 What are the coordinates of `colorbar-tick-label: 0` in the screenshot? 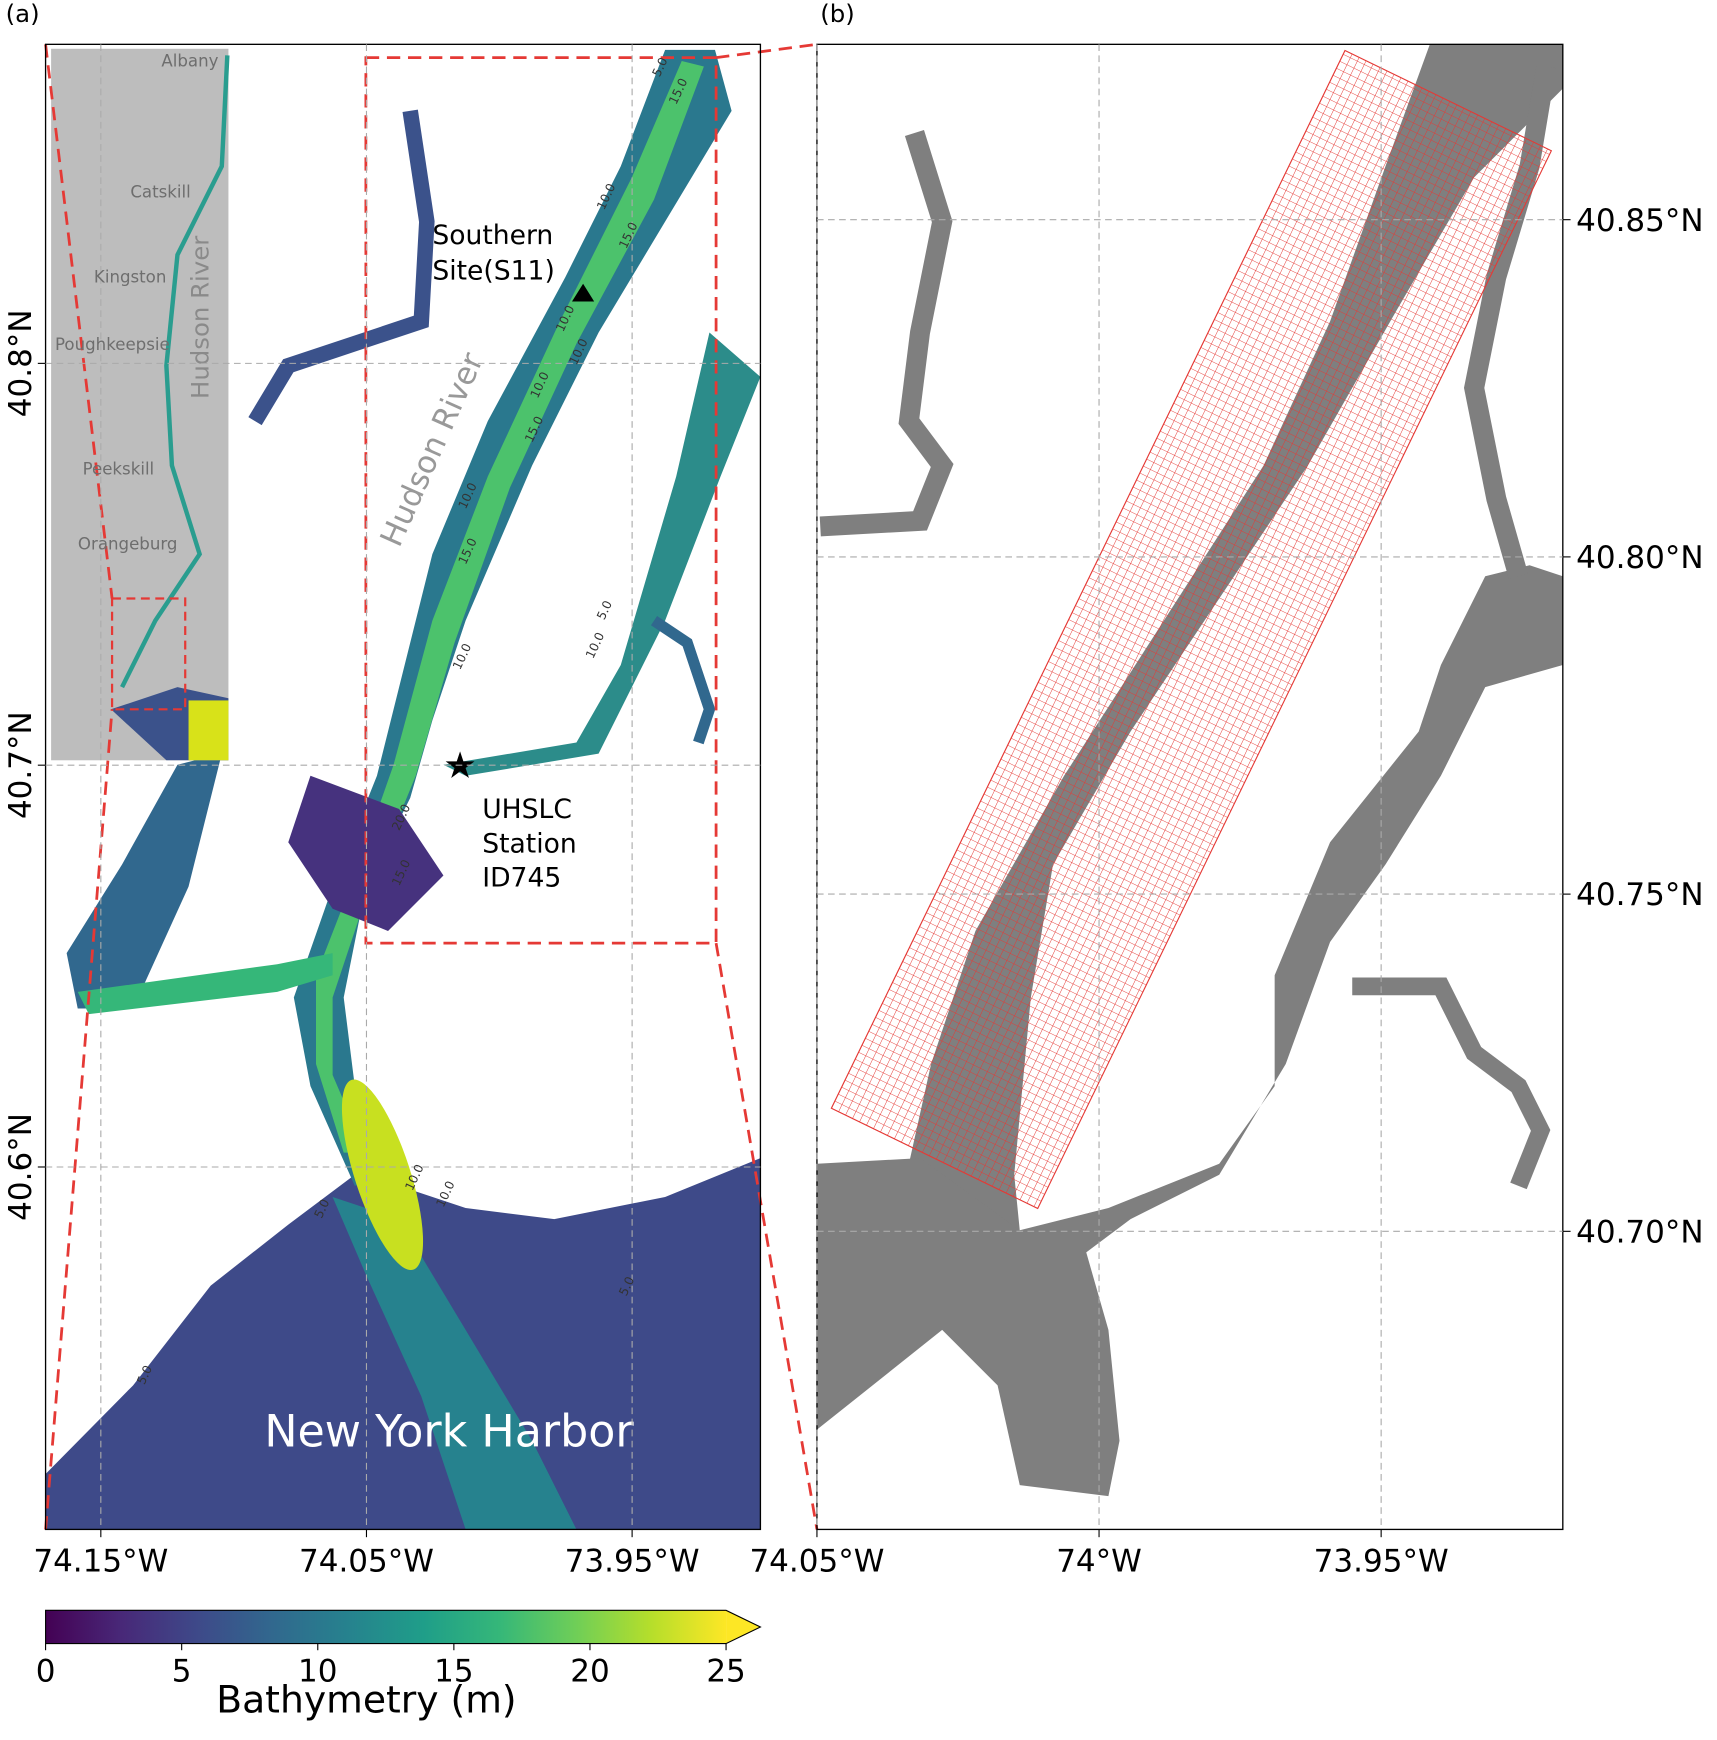 It's located at (46, 1671).